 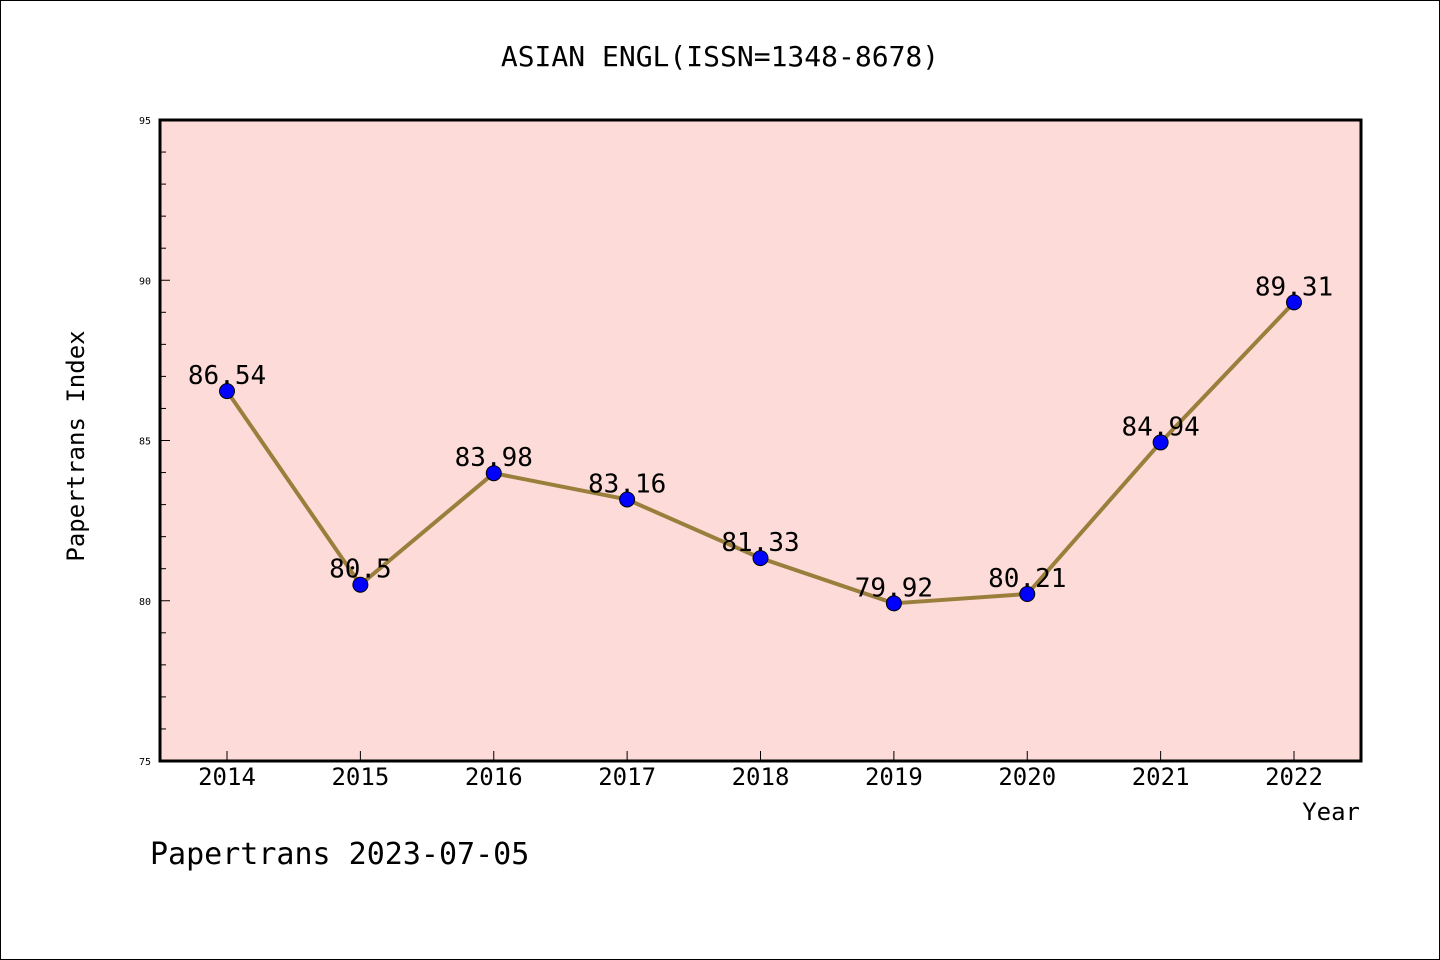 What do you see at coordinates (494, 777) in the screenshot?
I see `x-tick-label: 2016` at bounding box center [494, 777].